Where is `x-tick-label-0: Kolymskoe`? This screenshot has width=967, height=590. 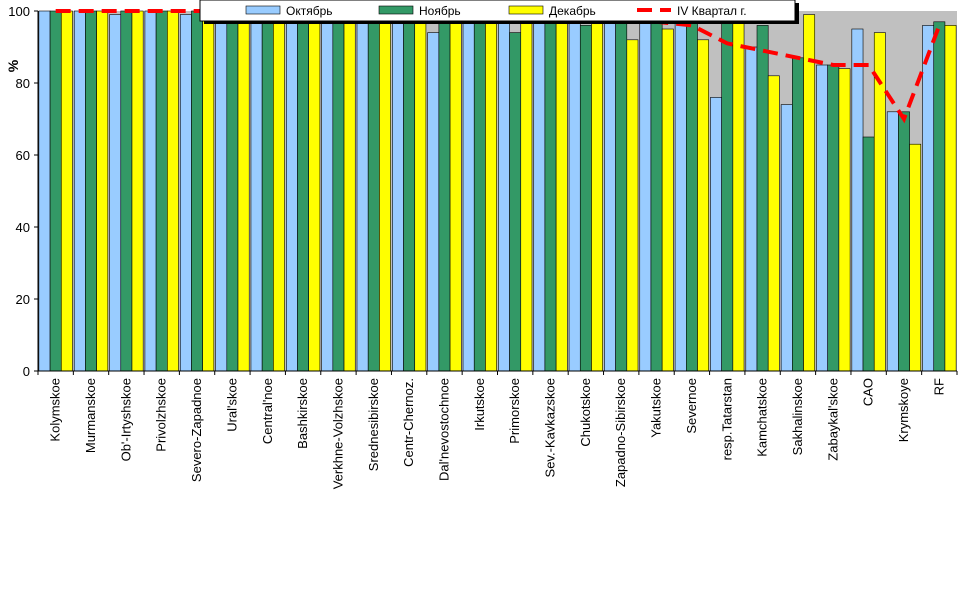 x-tick-label-0: Kolymskoe is located at coordinates (55, 410).